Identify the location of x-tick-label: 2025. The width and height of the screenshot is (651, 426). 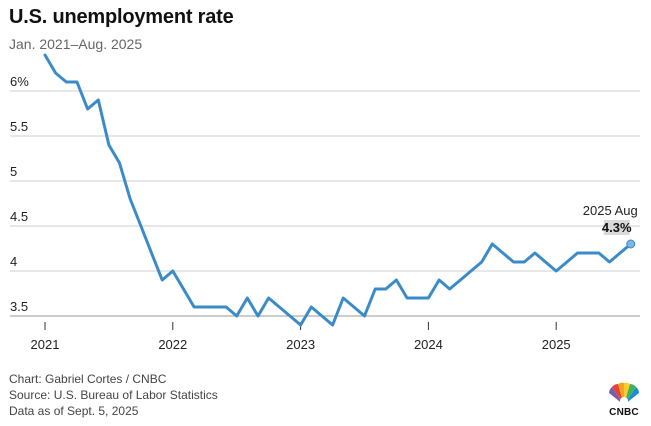
(556, 344).